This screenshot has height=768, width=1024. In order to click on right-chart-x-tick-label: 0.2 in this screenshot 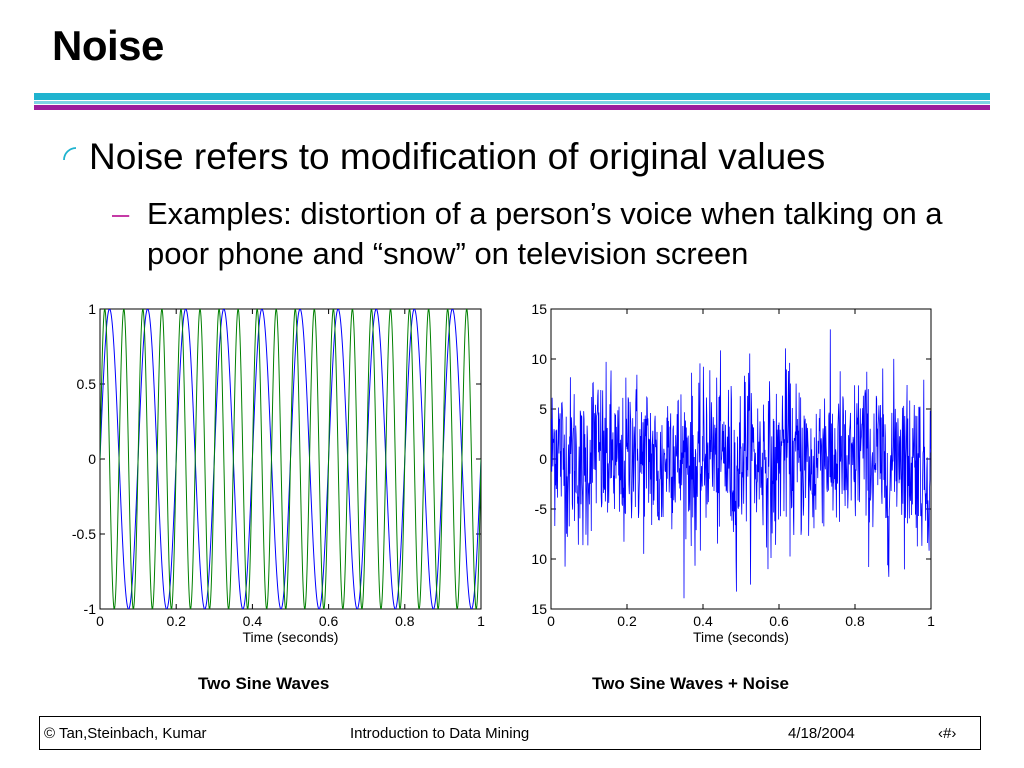, I will do `click(627, 621)`.